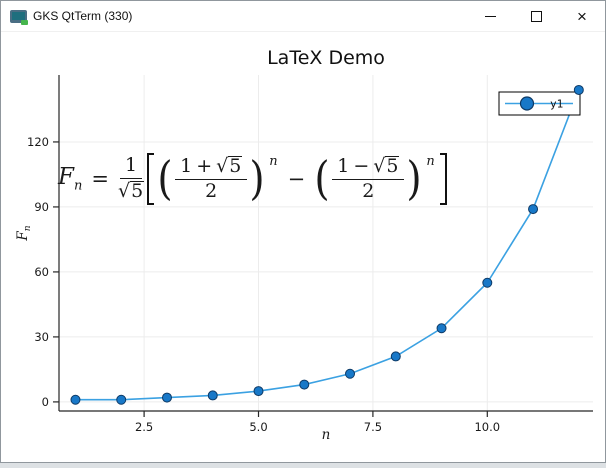 The width and height of the screenshot is (606, 468). I want to click on coef-denominator: √ 5, so click(131, 190).